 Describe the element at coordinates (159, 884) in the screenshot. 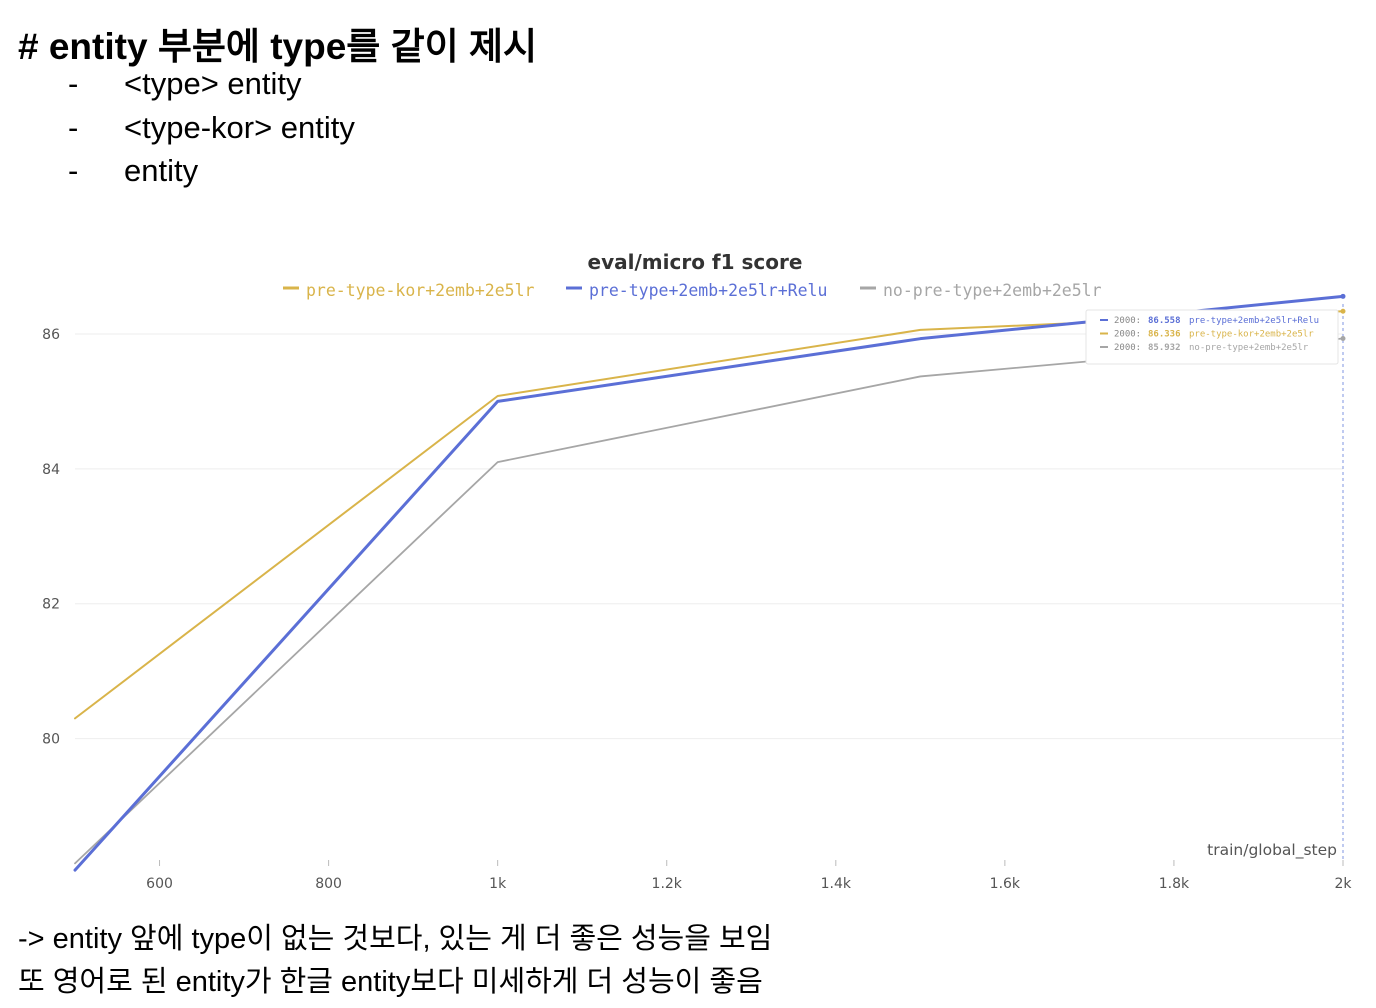

I see `x-tick-label: 600` at that location.